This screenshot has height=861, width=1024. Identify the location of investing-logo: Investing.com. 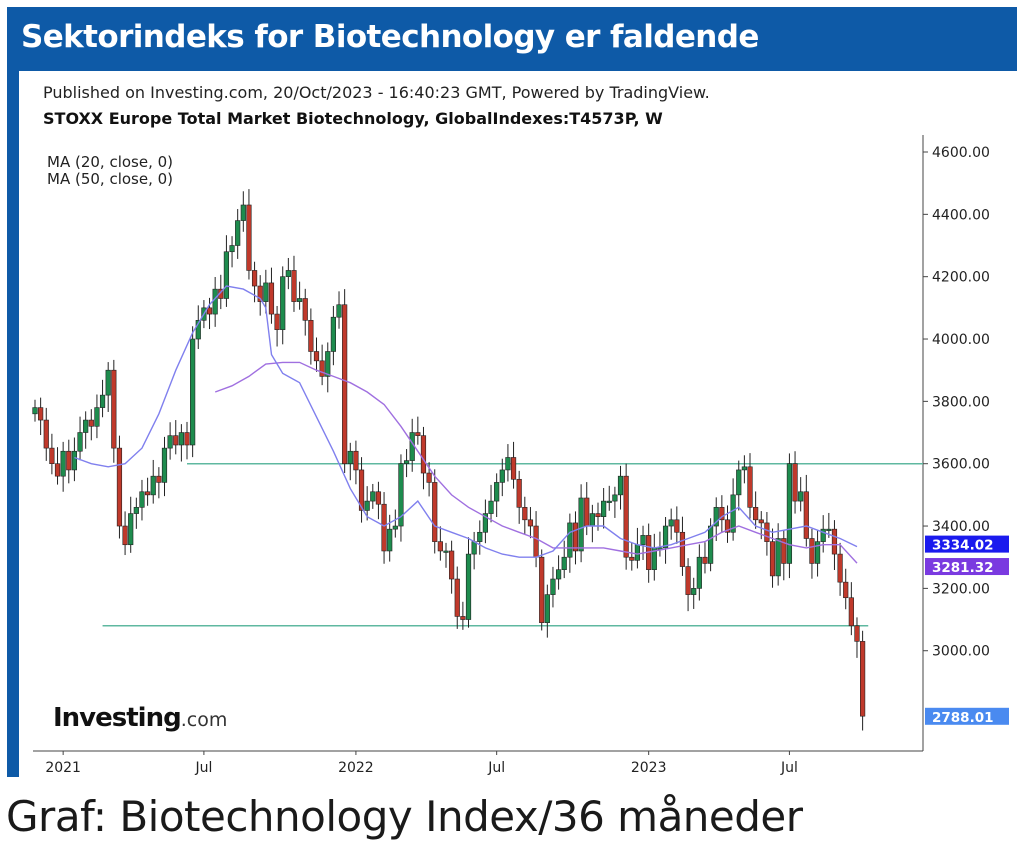
(140, 718).